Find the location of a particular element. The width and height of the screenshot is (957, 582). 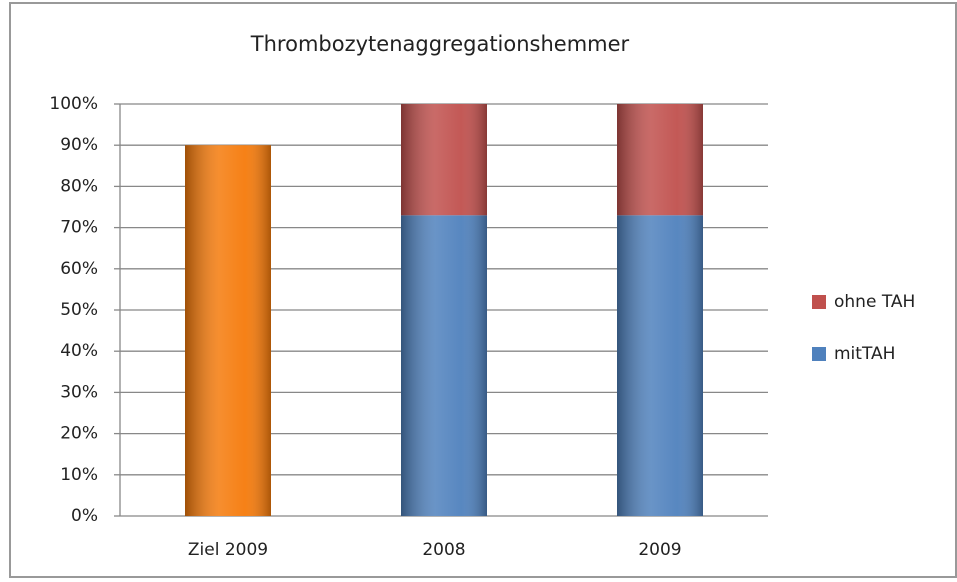

x-tick-label: 2008 is located at coordinates (443, 550).